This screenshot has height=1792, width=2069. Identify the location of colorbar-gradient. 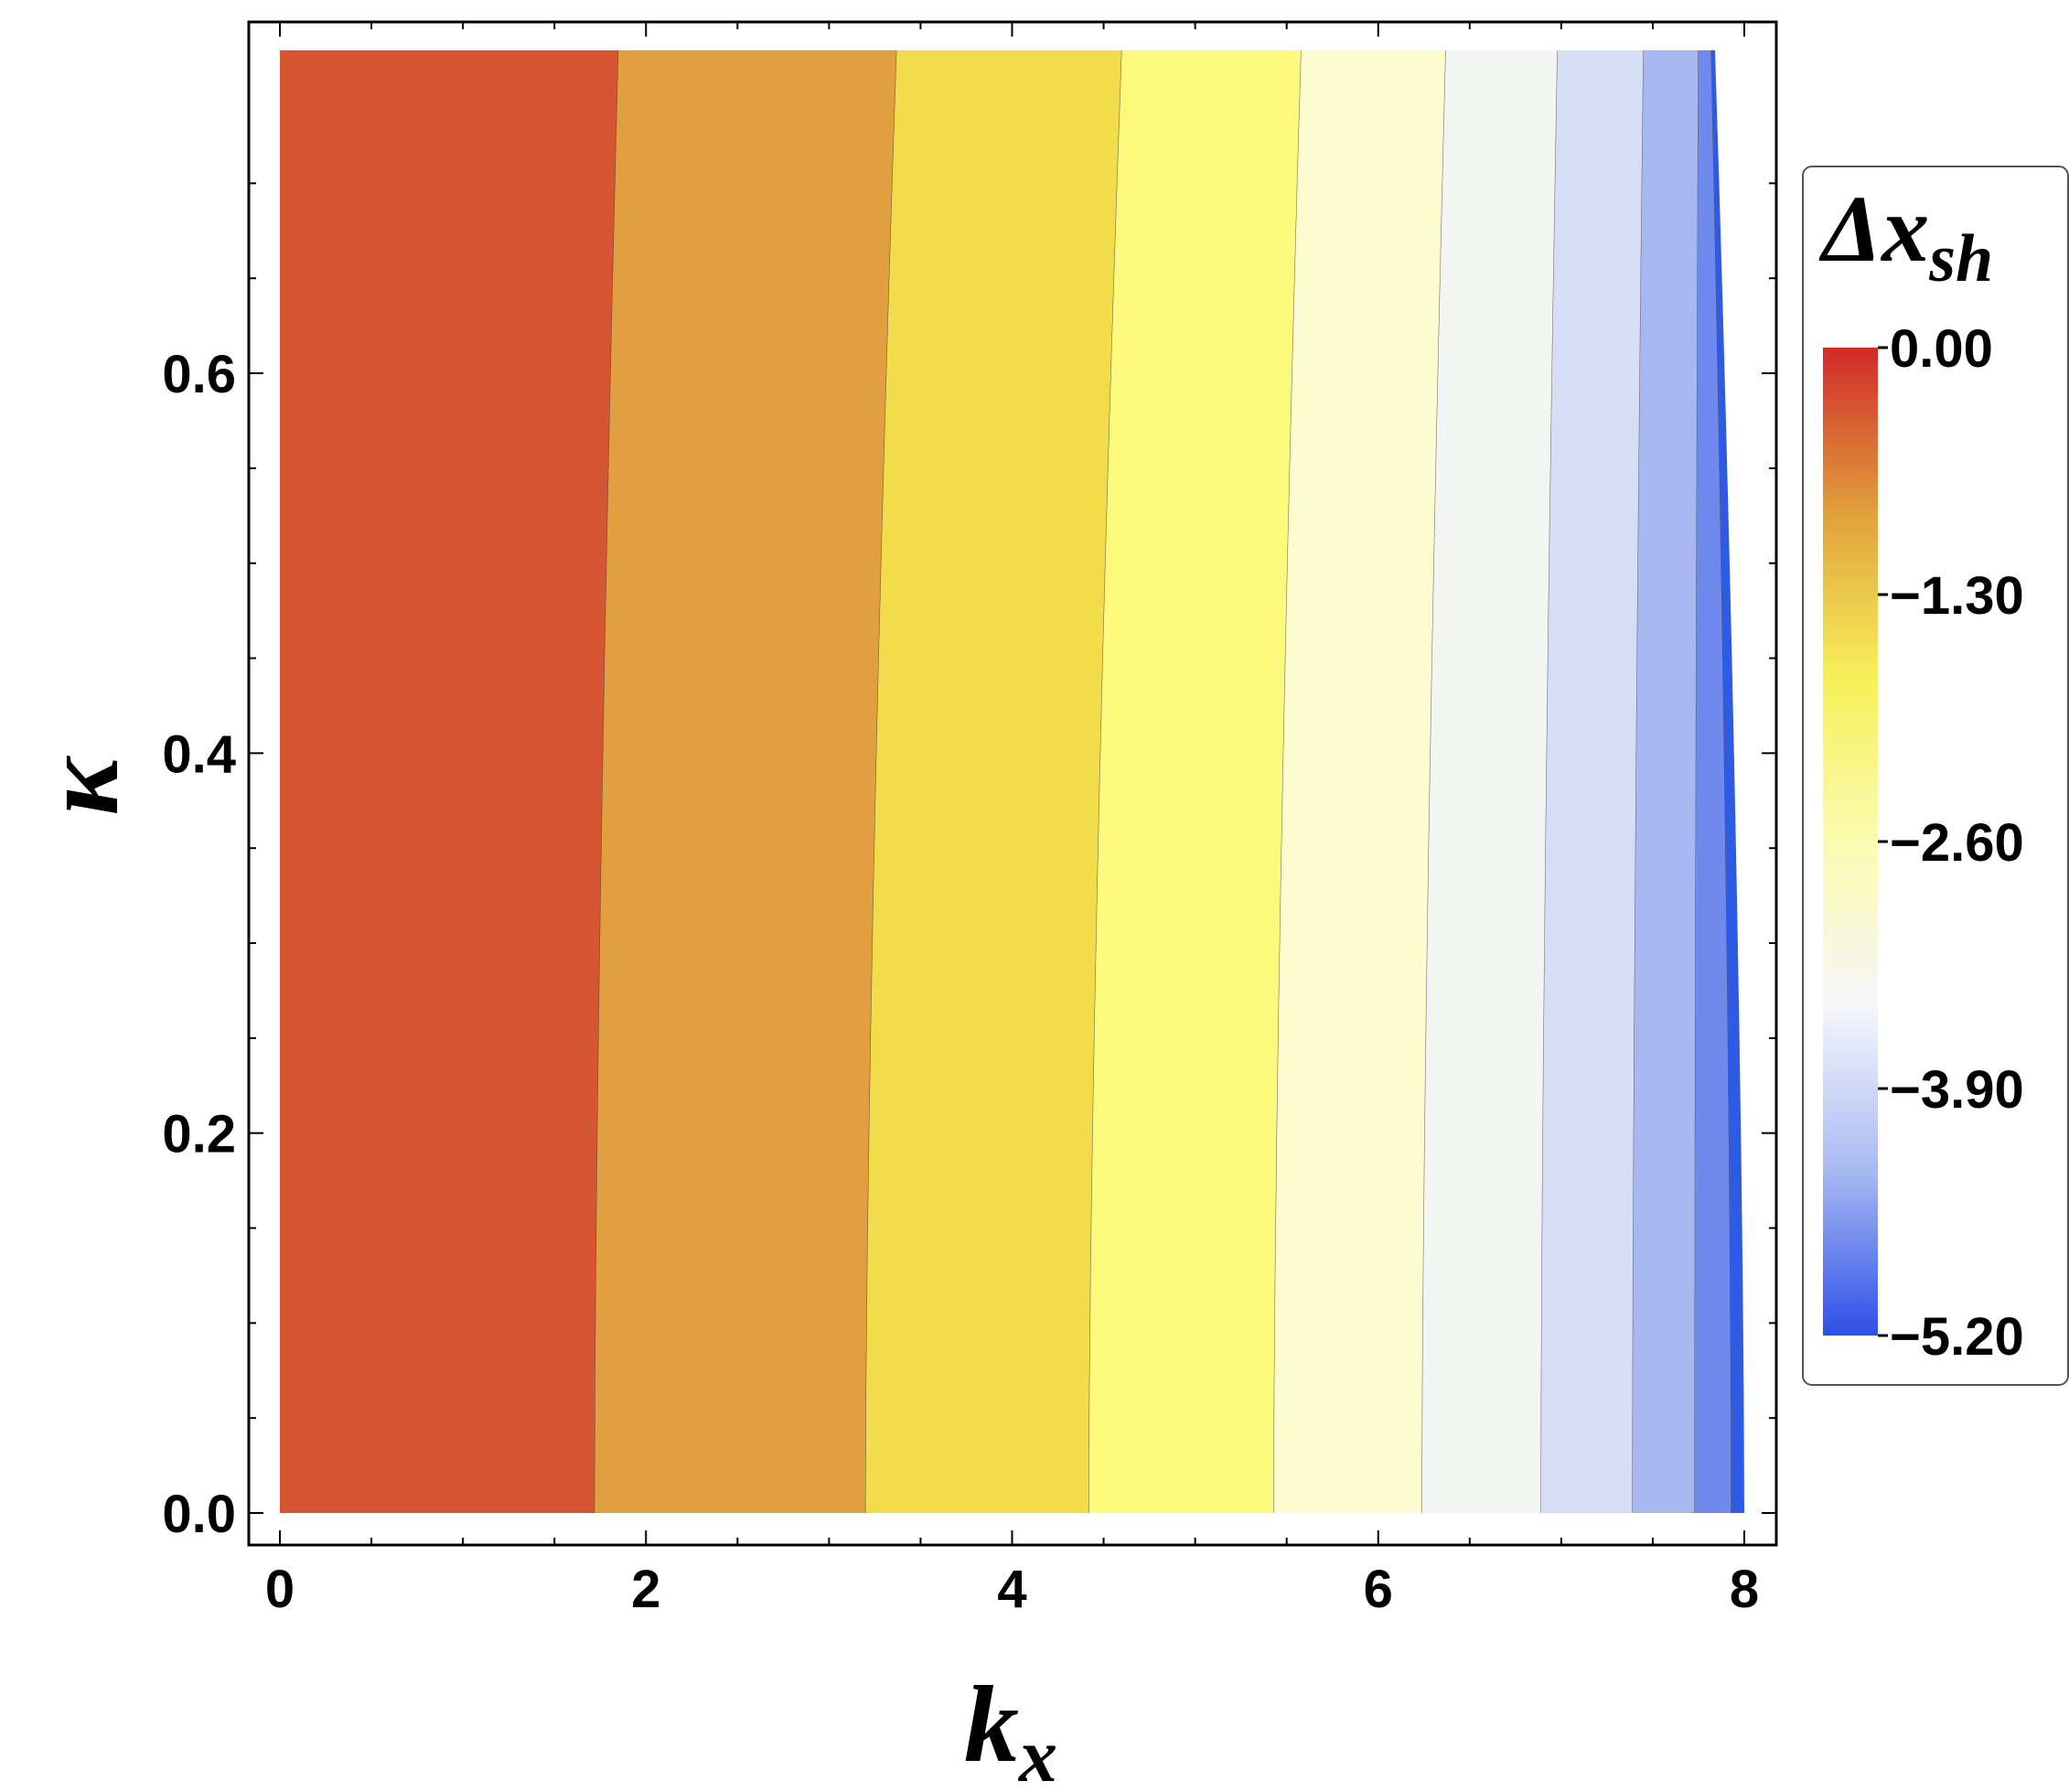
(1851, 842).